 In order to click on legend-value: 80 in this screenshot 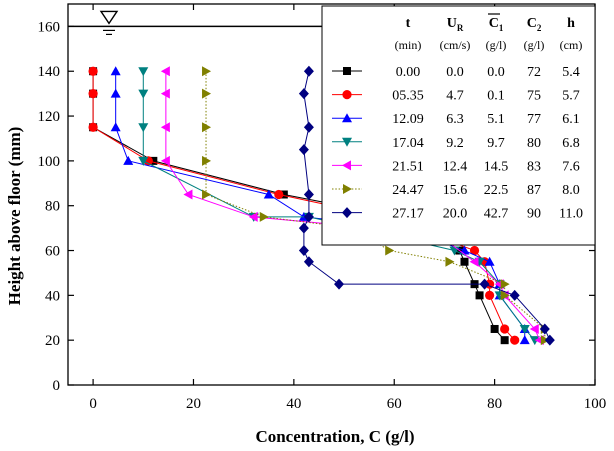, I will do `click(534, 143)`.